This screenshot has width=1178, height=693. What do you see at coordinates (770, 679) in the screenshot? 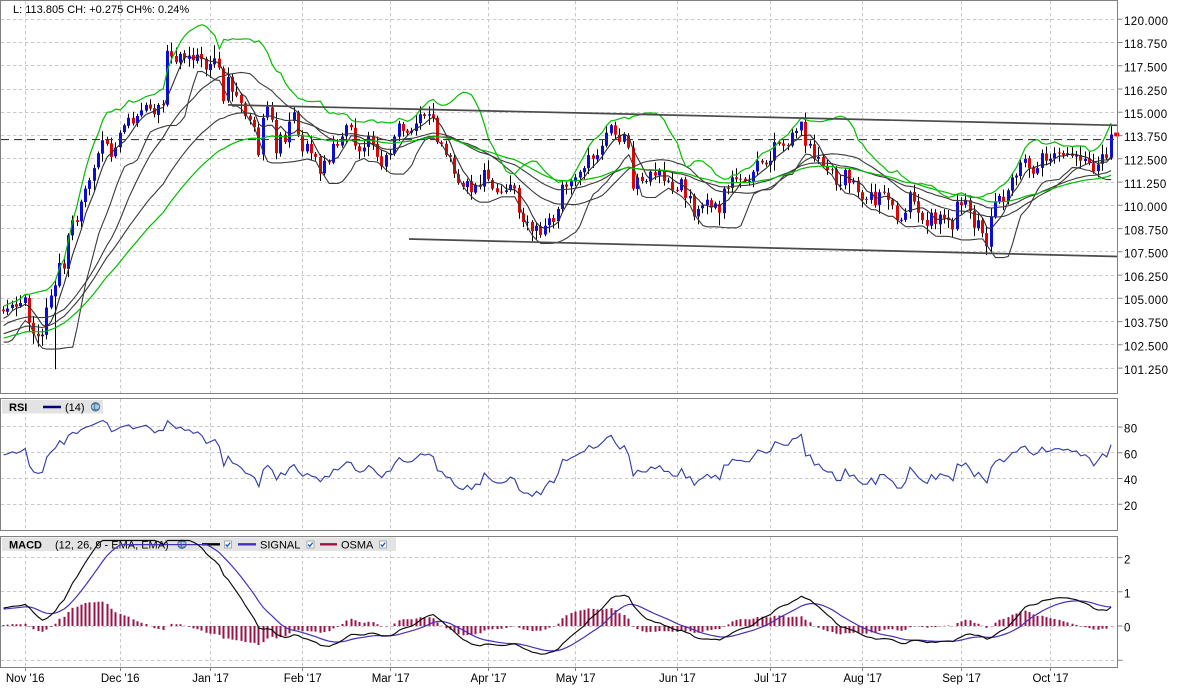
I see `svg-text: Jul '17` at bounding box center [770, 679].